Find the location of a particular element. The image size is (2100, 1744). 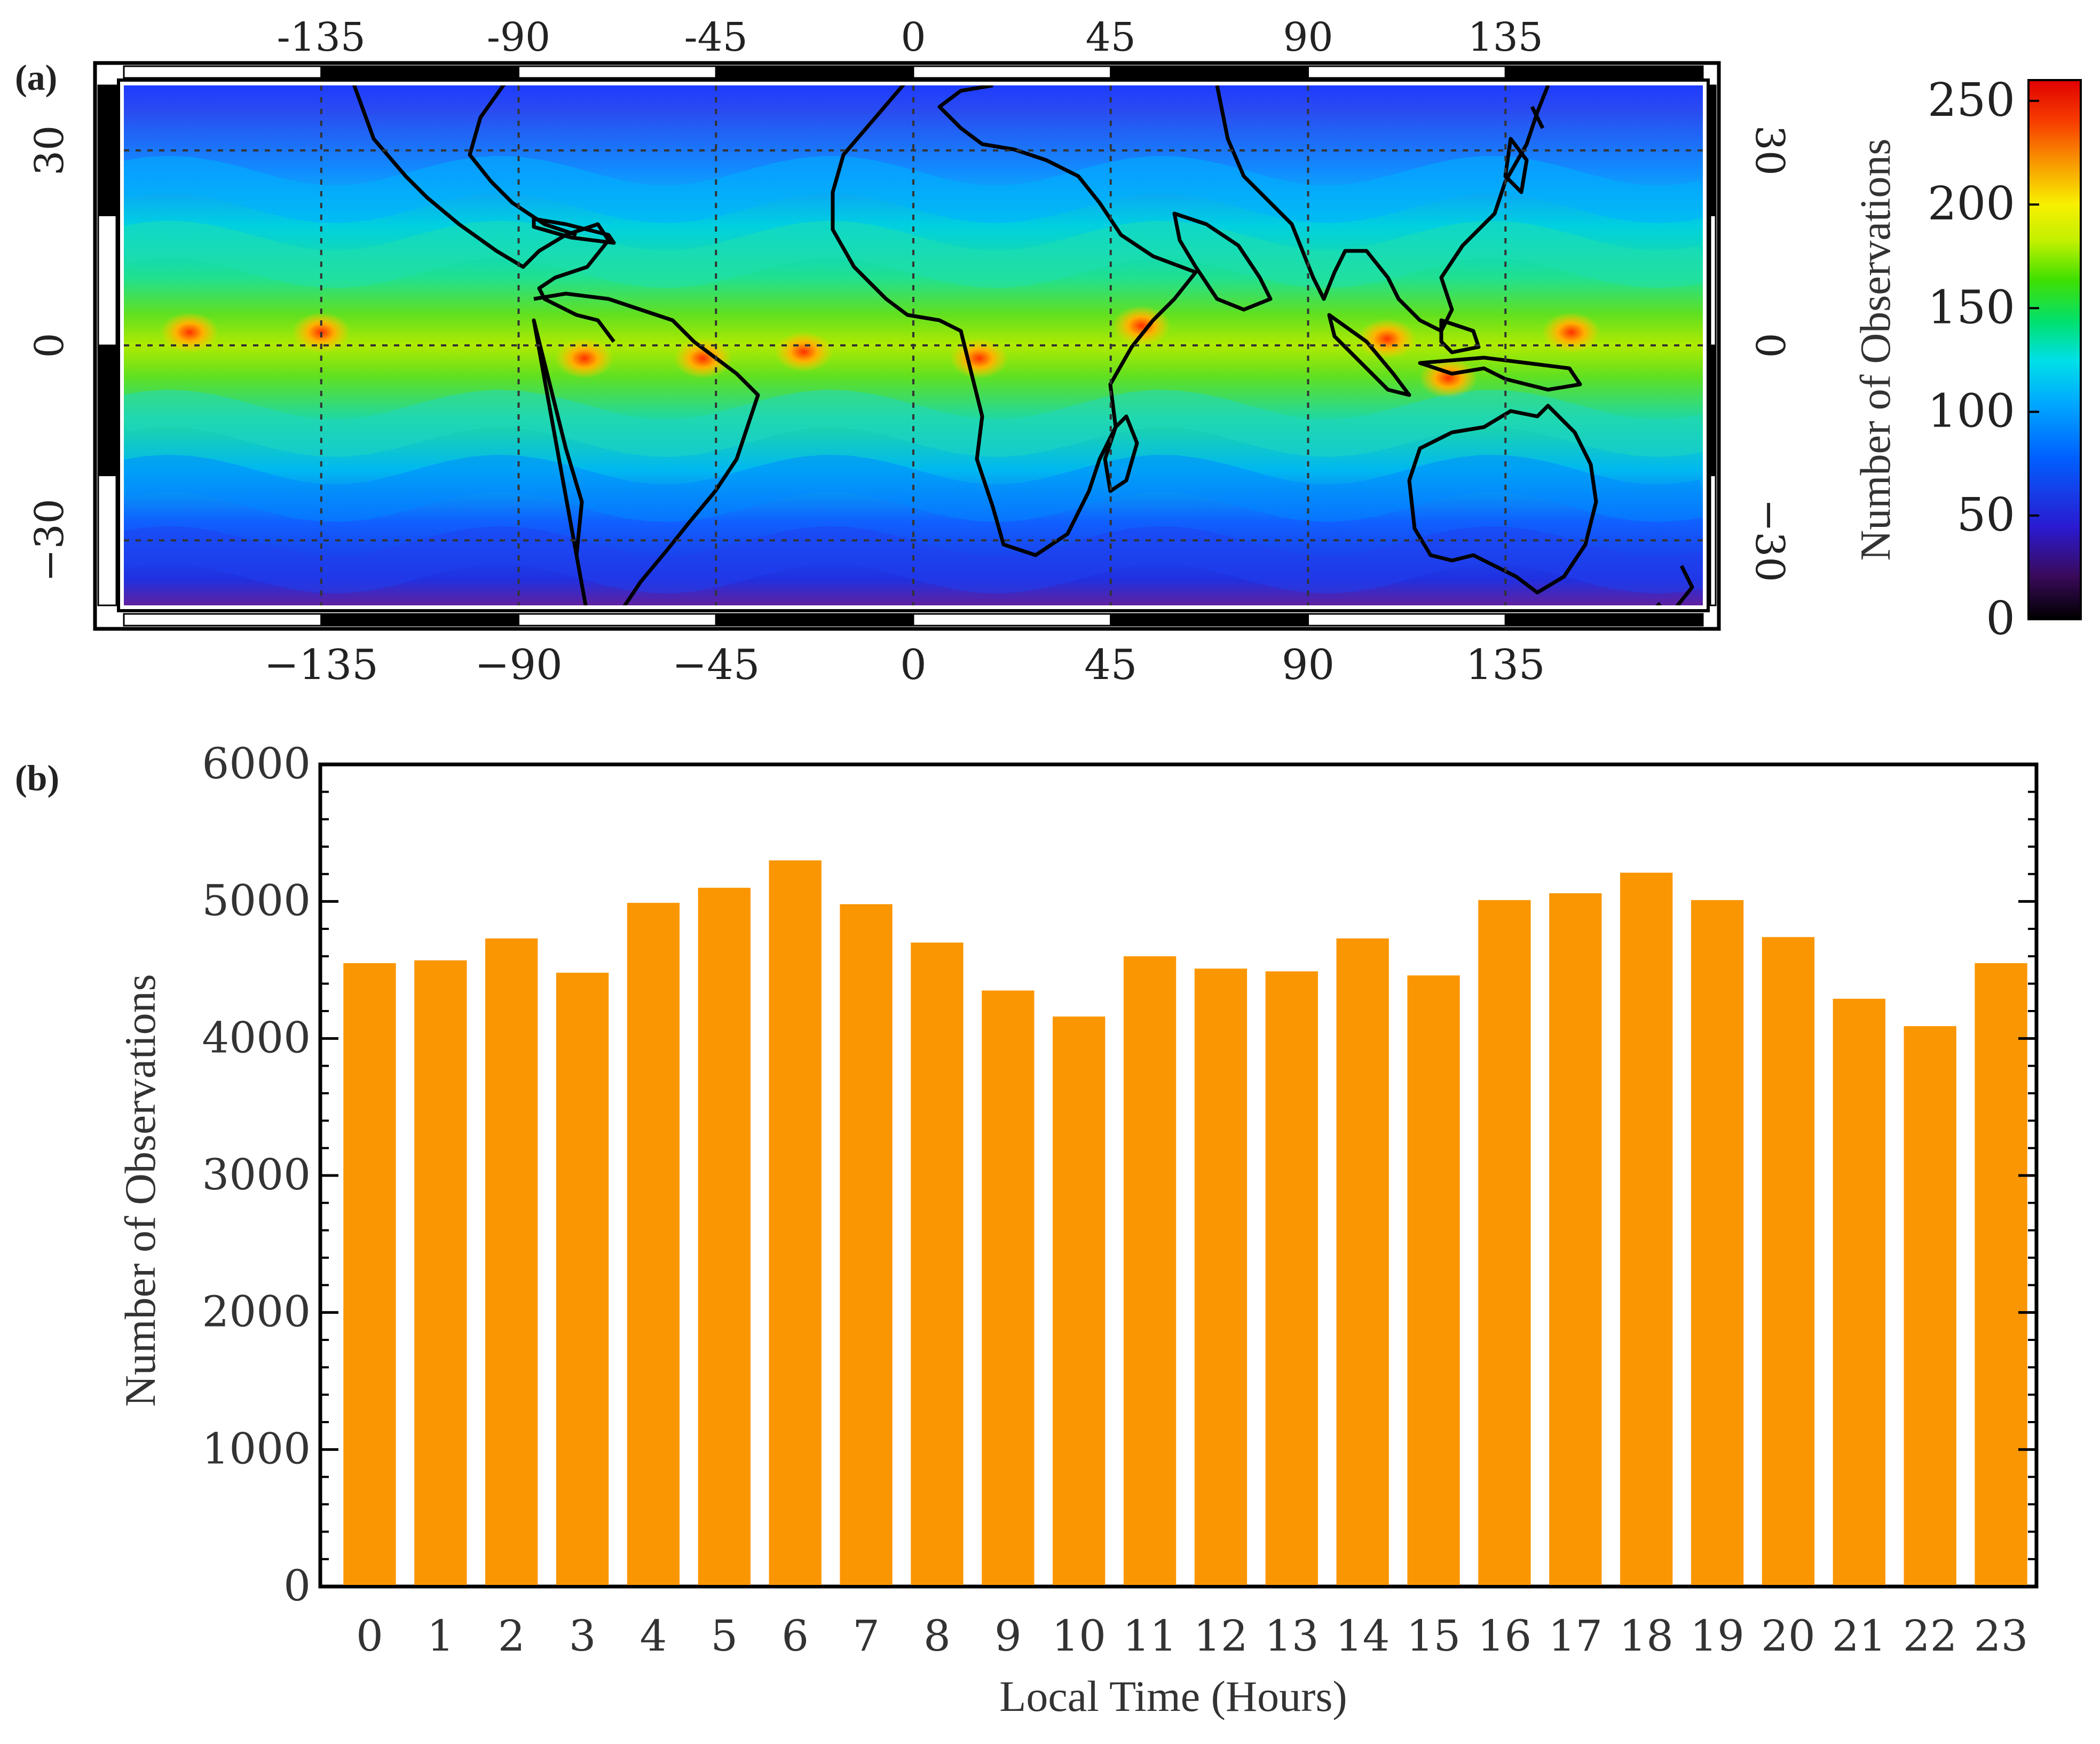

lon-ticks-bottom: −135 −90 −45 0 45 90 135 is located at coordinates (904, 665).